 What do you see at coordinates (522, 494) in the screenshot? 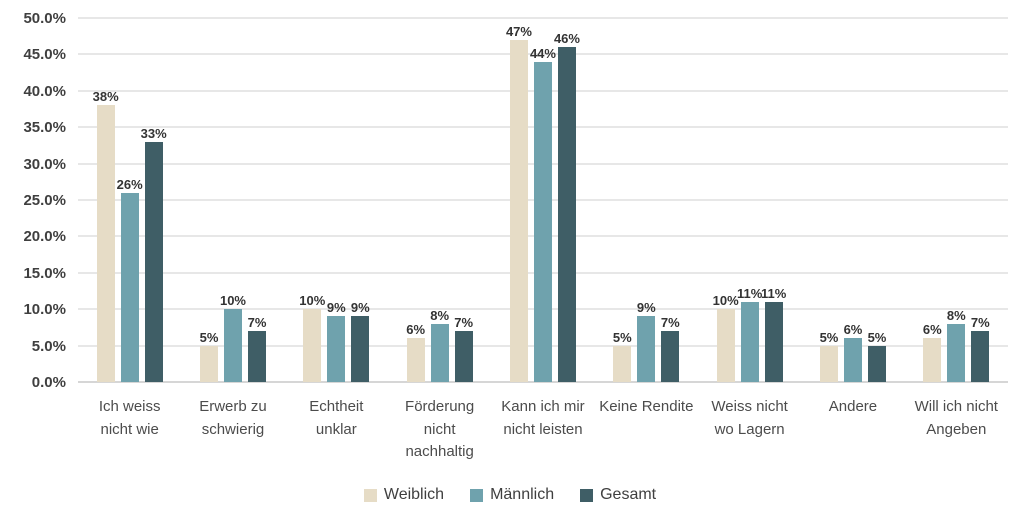
I see `legend-label: Männlich` at bounding box center [522, 494].